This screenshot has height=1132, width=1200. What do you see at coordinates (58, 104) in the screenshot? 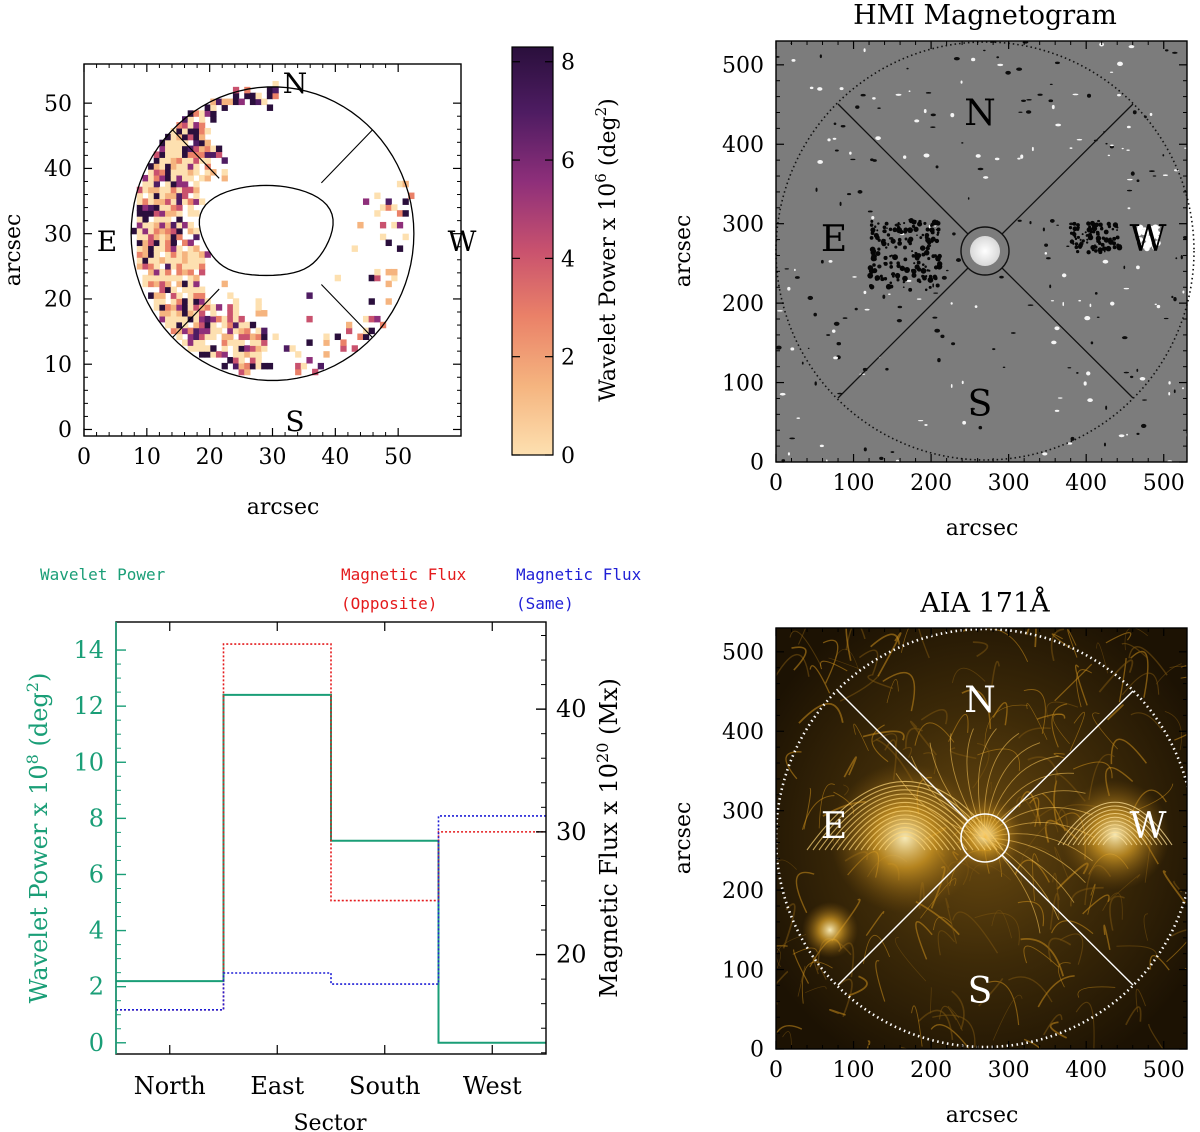
I see `y-tick-label: 50` at bounding box center [58, 104].